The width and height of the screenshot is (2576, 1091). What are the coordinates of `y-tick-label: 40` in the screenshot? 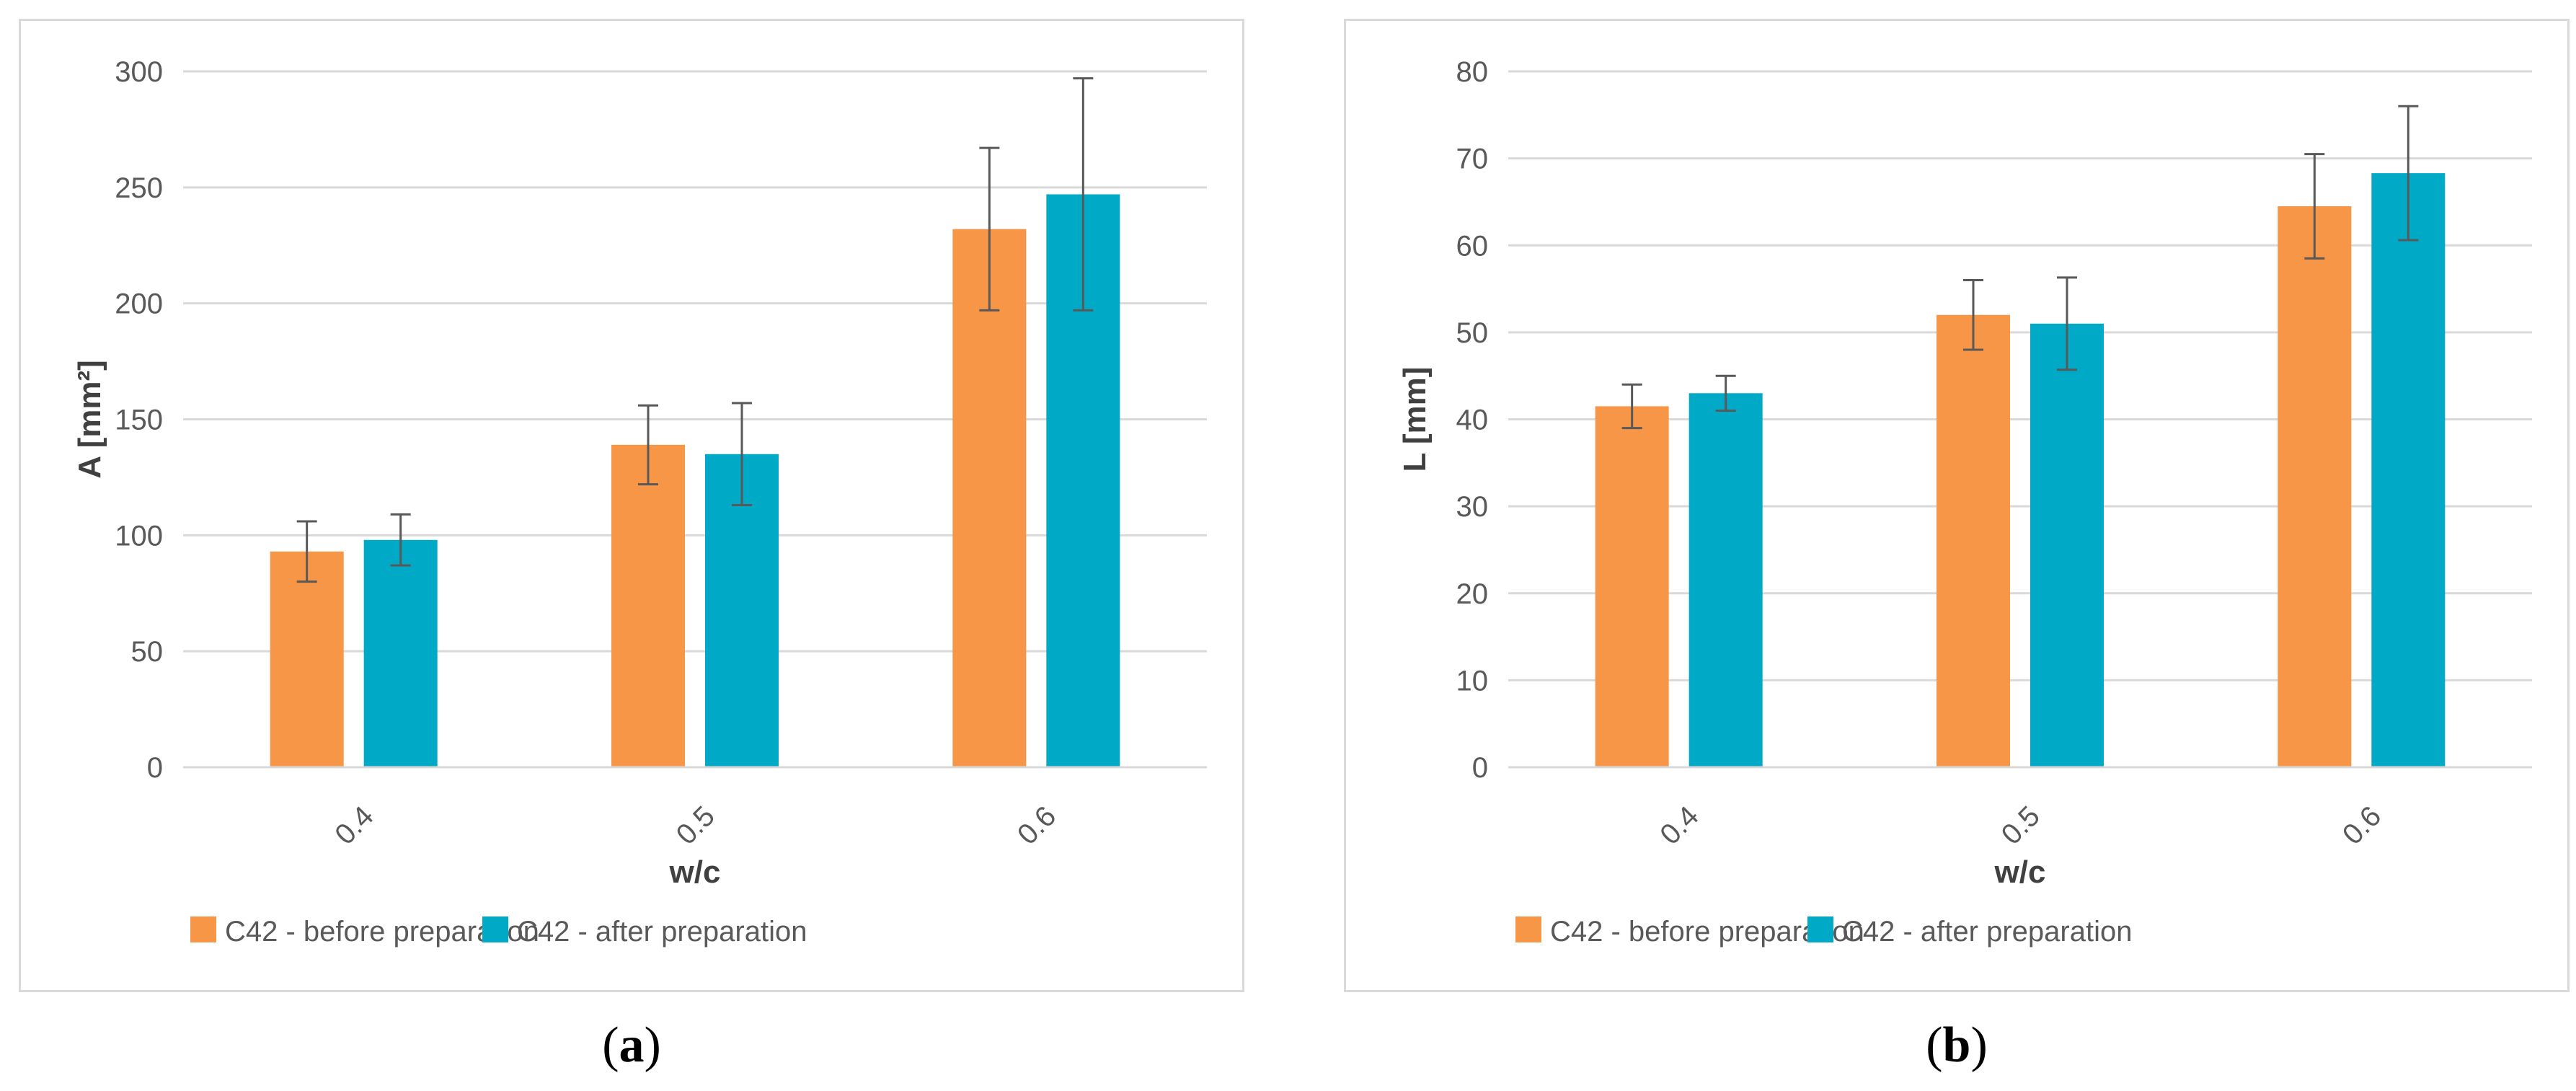 It's located at (1472, 420).